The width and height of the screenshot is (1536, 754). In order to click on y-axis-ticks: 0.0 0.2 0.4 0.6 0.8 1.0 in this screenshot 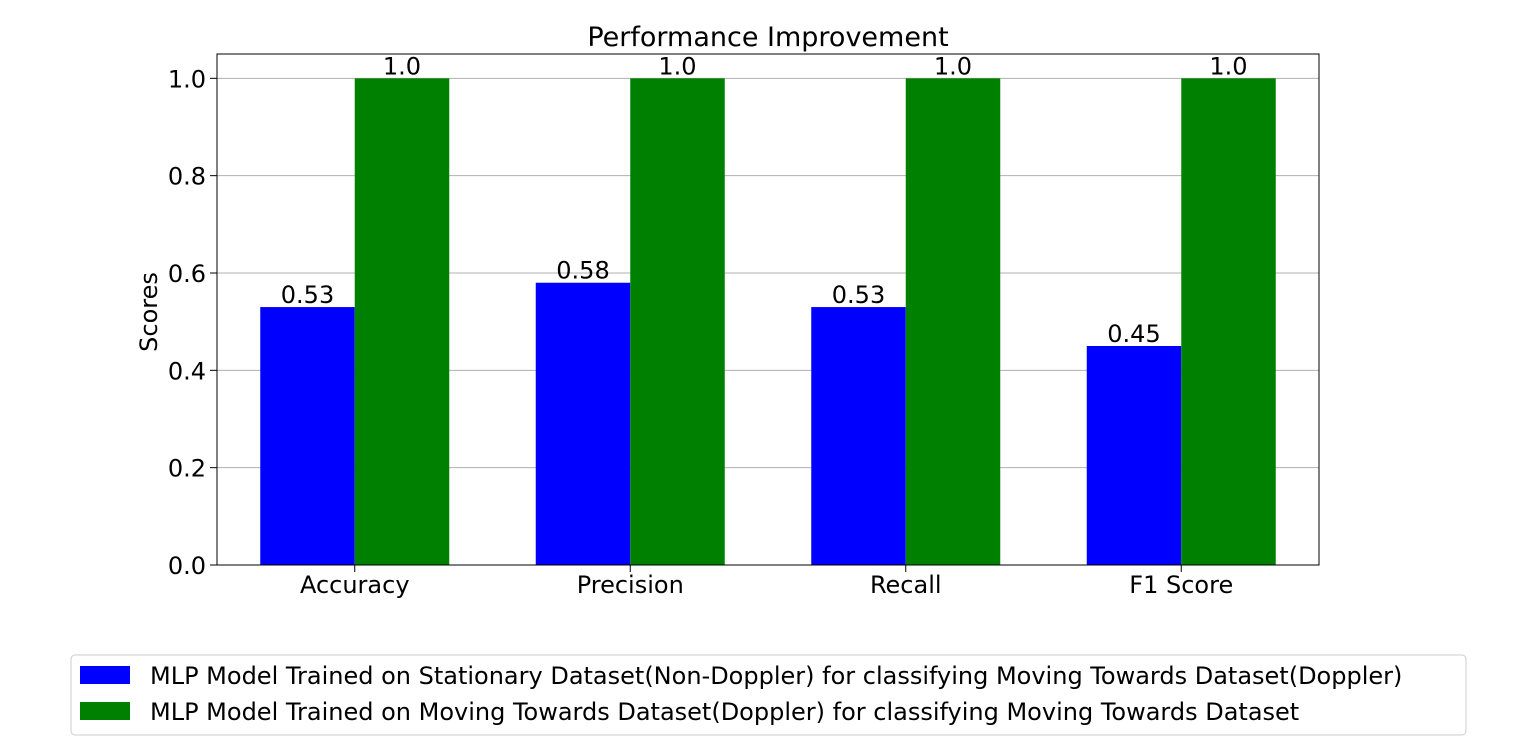, I will do `click(192, 322)`.